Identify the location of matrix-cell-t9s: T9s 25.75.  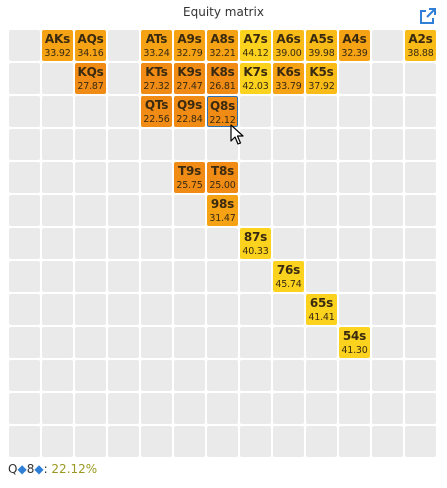
(189, 177).